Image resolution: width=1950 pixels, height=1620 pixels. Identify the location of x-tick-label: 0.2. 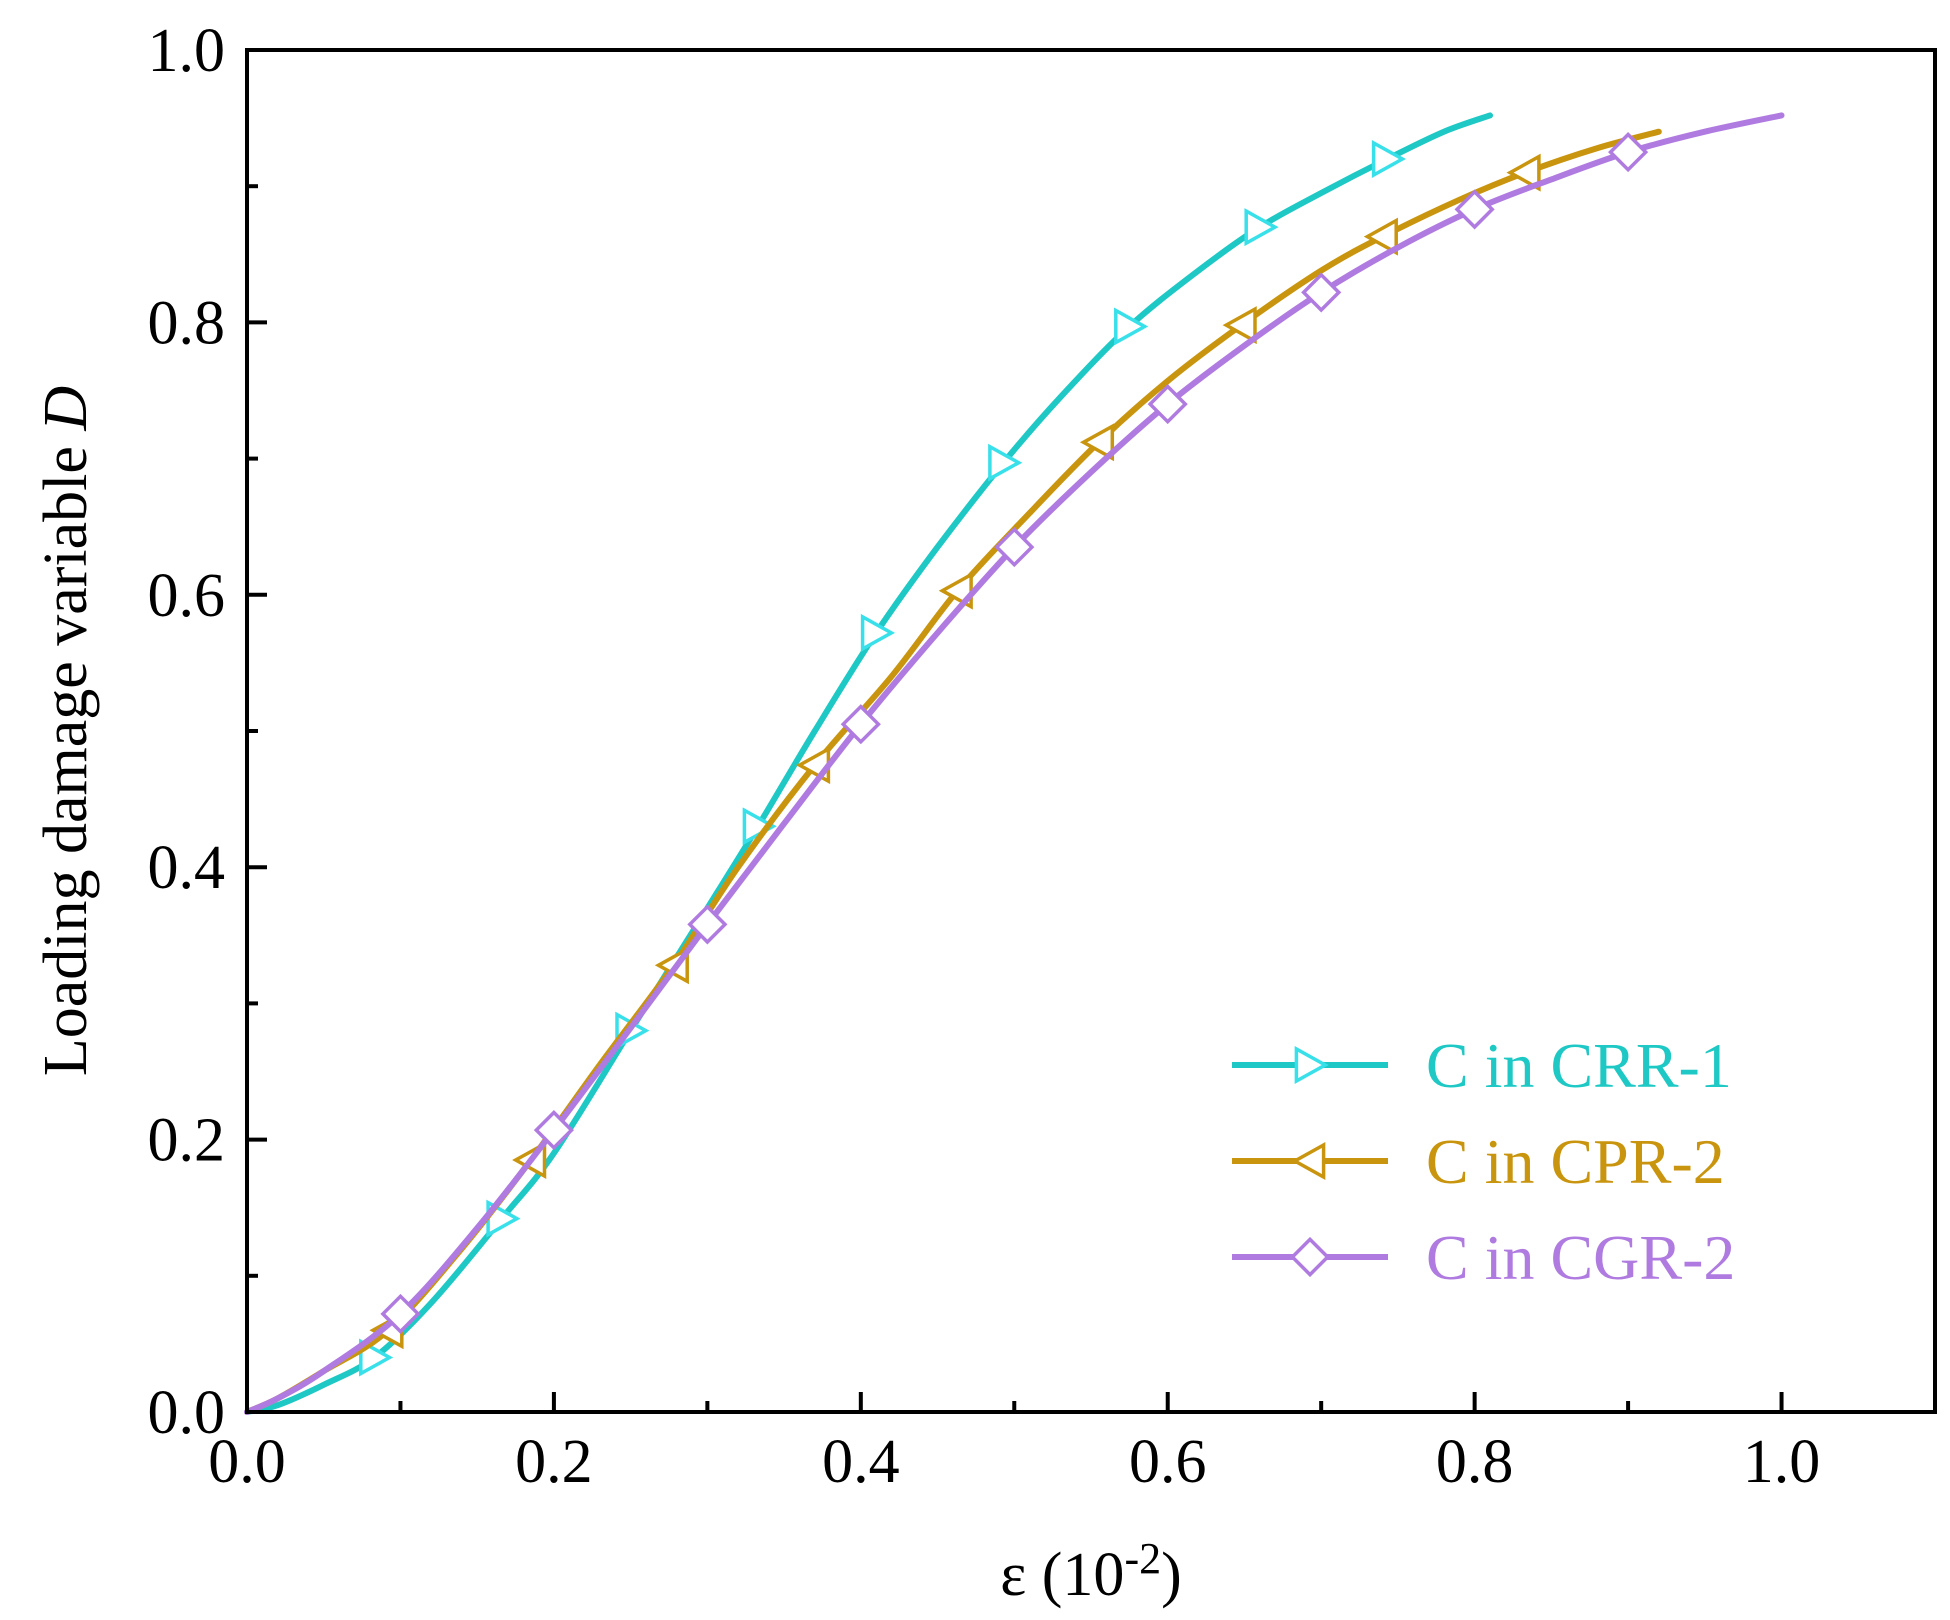
(554, 1462).